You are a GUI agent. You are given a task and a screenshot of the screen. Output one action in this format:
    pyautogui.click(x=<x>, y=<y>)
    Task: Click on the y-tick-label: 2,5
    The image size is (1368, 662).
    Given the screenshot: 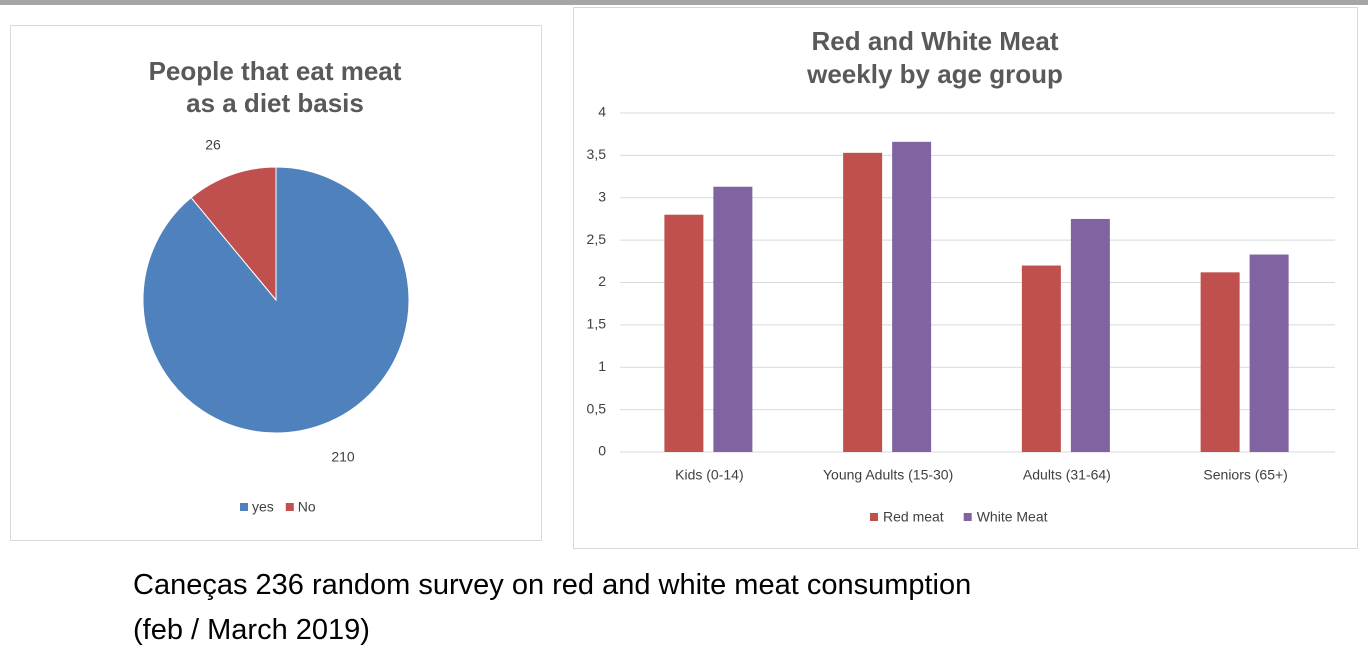 What is the action you would take?
    pyautogui.click(x=597, y=239)
    